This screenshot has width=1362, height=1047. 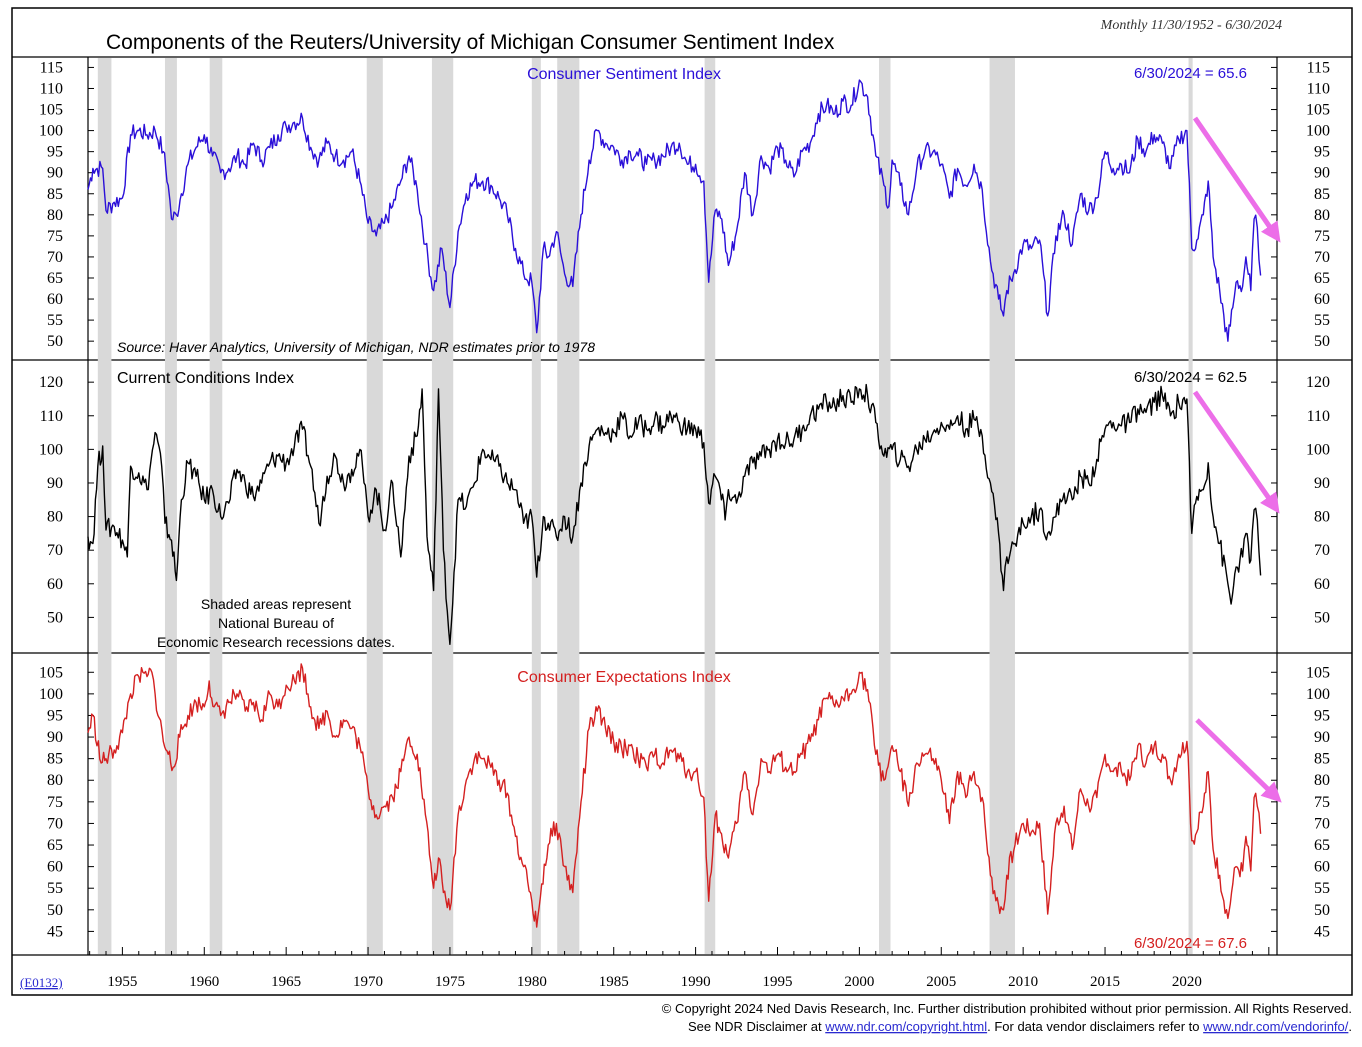 What do you see at coordinates (1190, 73) in the screenshot?
I see `panel1-last-value: 6/30/2024 = 65.6` at bounding box center [1190, 73].